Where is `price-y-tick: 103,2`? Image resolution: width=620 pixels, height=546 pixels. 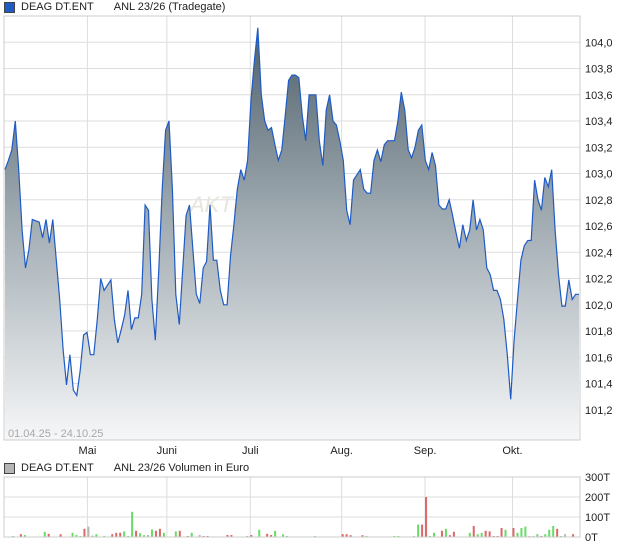 price-y-tick: 103,2 is located at coordinates (599, 148).